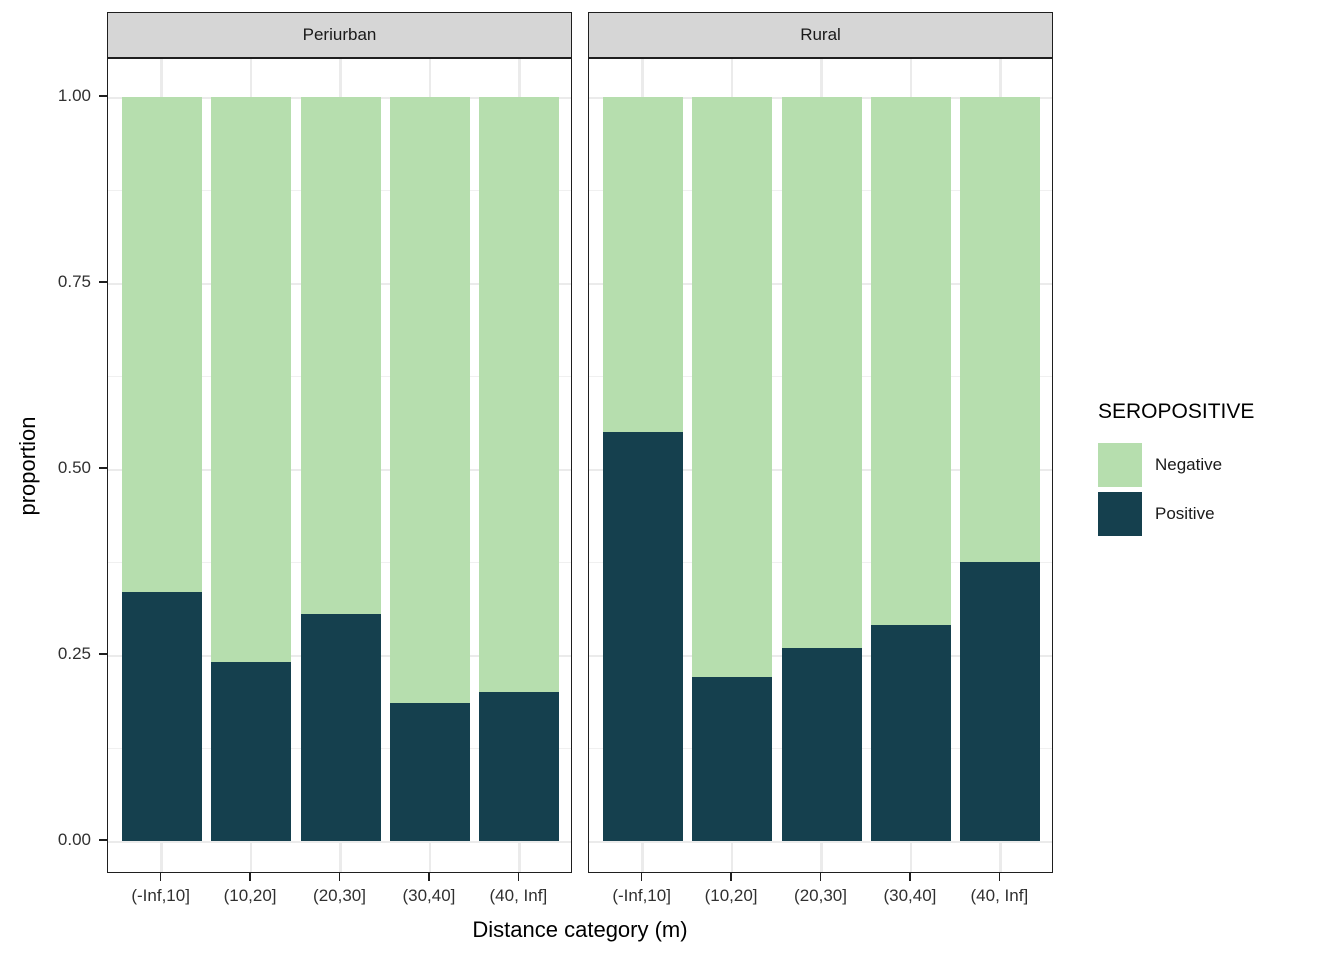 The height and width of the screenshot is (960, 1344). I want to click on legend-item-negative: Negative, so click(1160, 465).